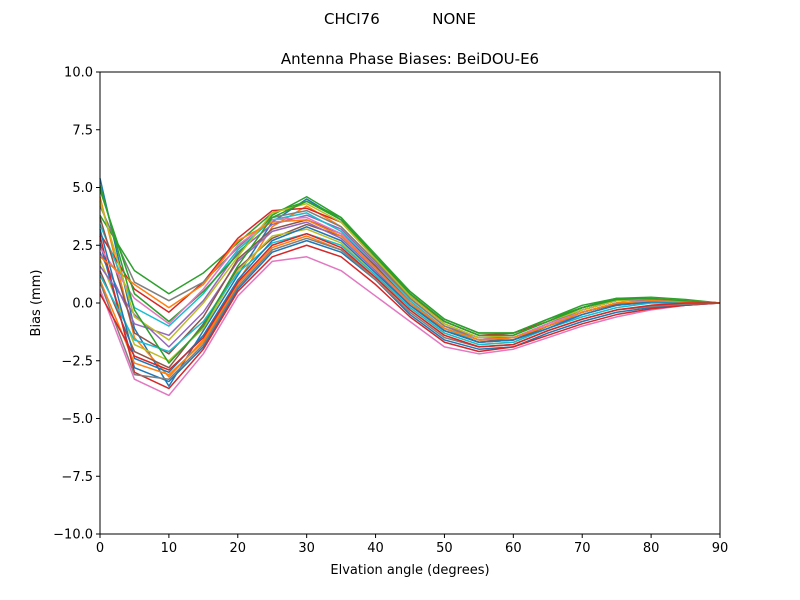 Image resolution: width=800 pixels, height=600 pixels. I want to click on x-tick-label: 20, so click(238, 548).